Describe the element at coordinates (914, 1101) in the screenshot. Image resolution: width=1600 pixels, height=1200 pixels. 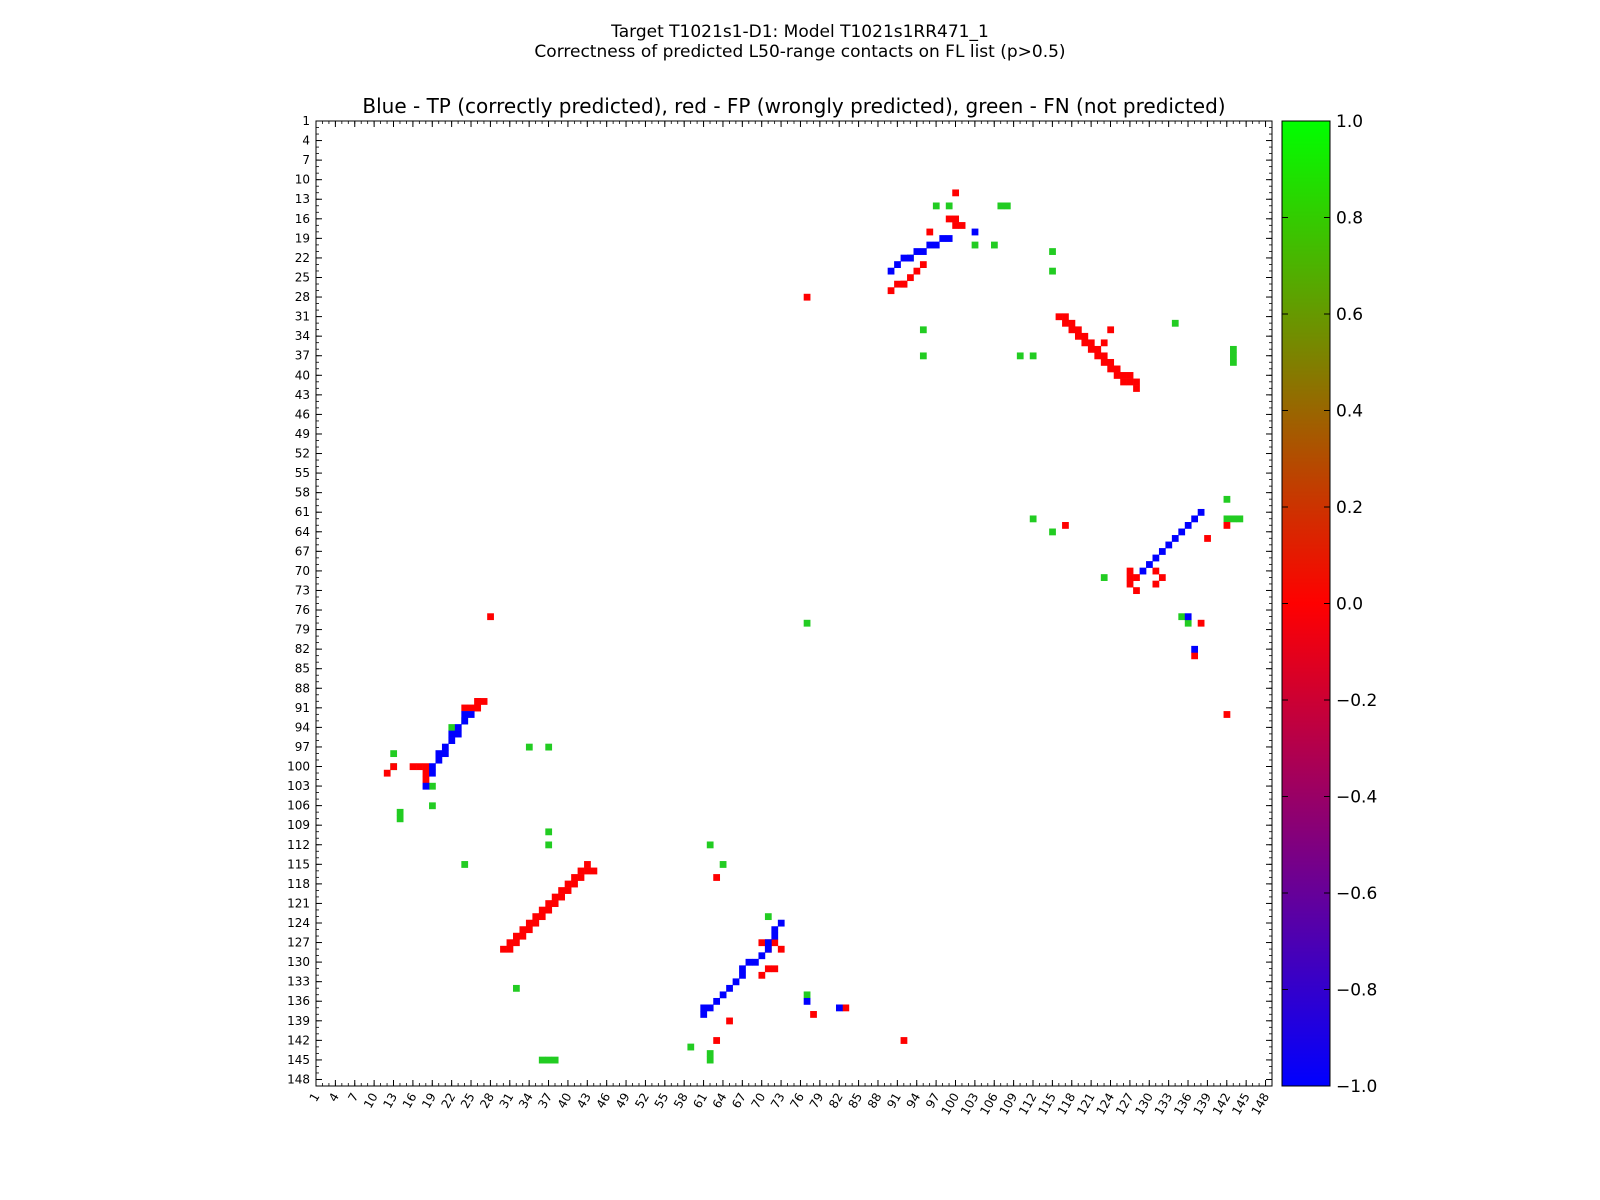
I see `x-tick-label: 94` at that location.